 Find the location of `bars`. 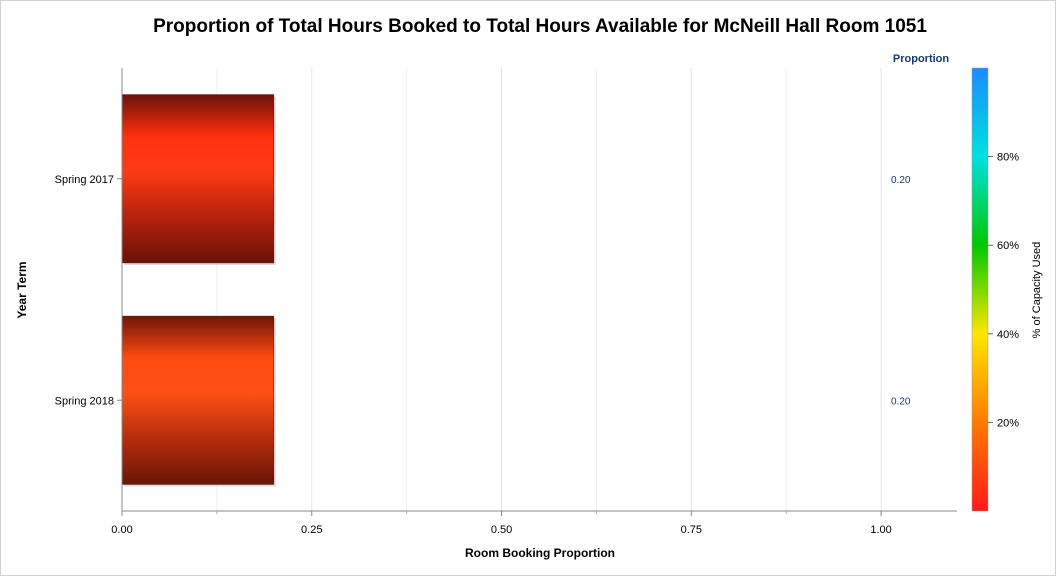

bars is located at coordinates (198, 290).